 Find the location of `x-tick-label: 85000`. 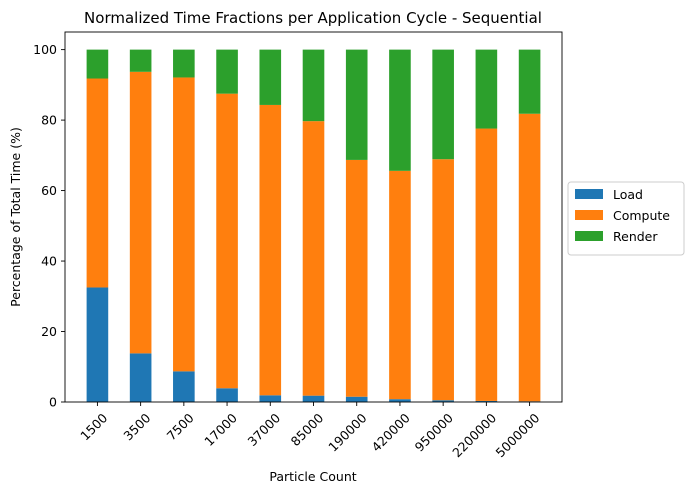

x-tick-label: 85000 is located at coordinates (307, 429).